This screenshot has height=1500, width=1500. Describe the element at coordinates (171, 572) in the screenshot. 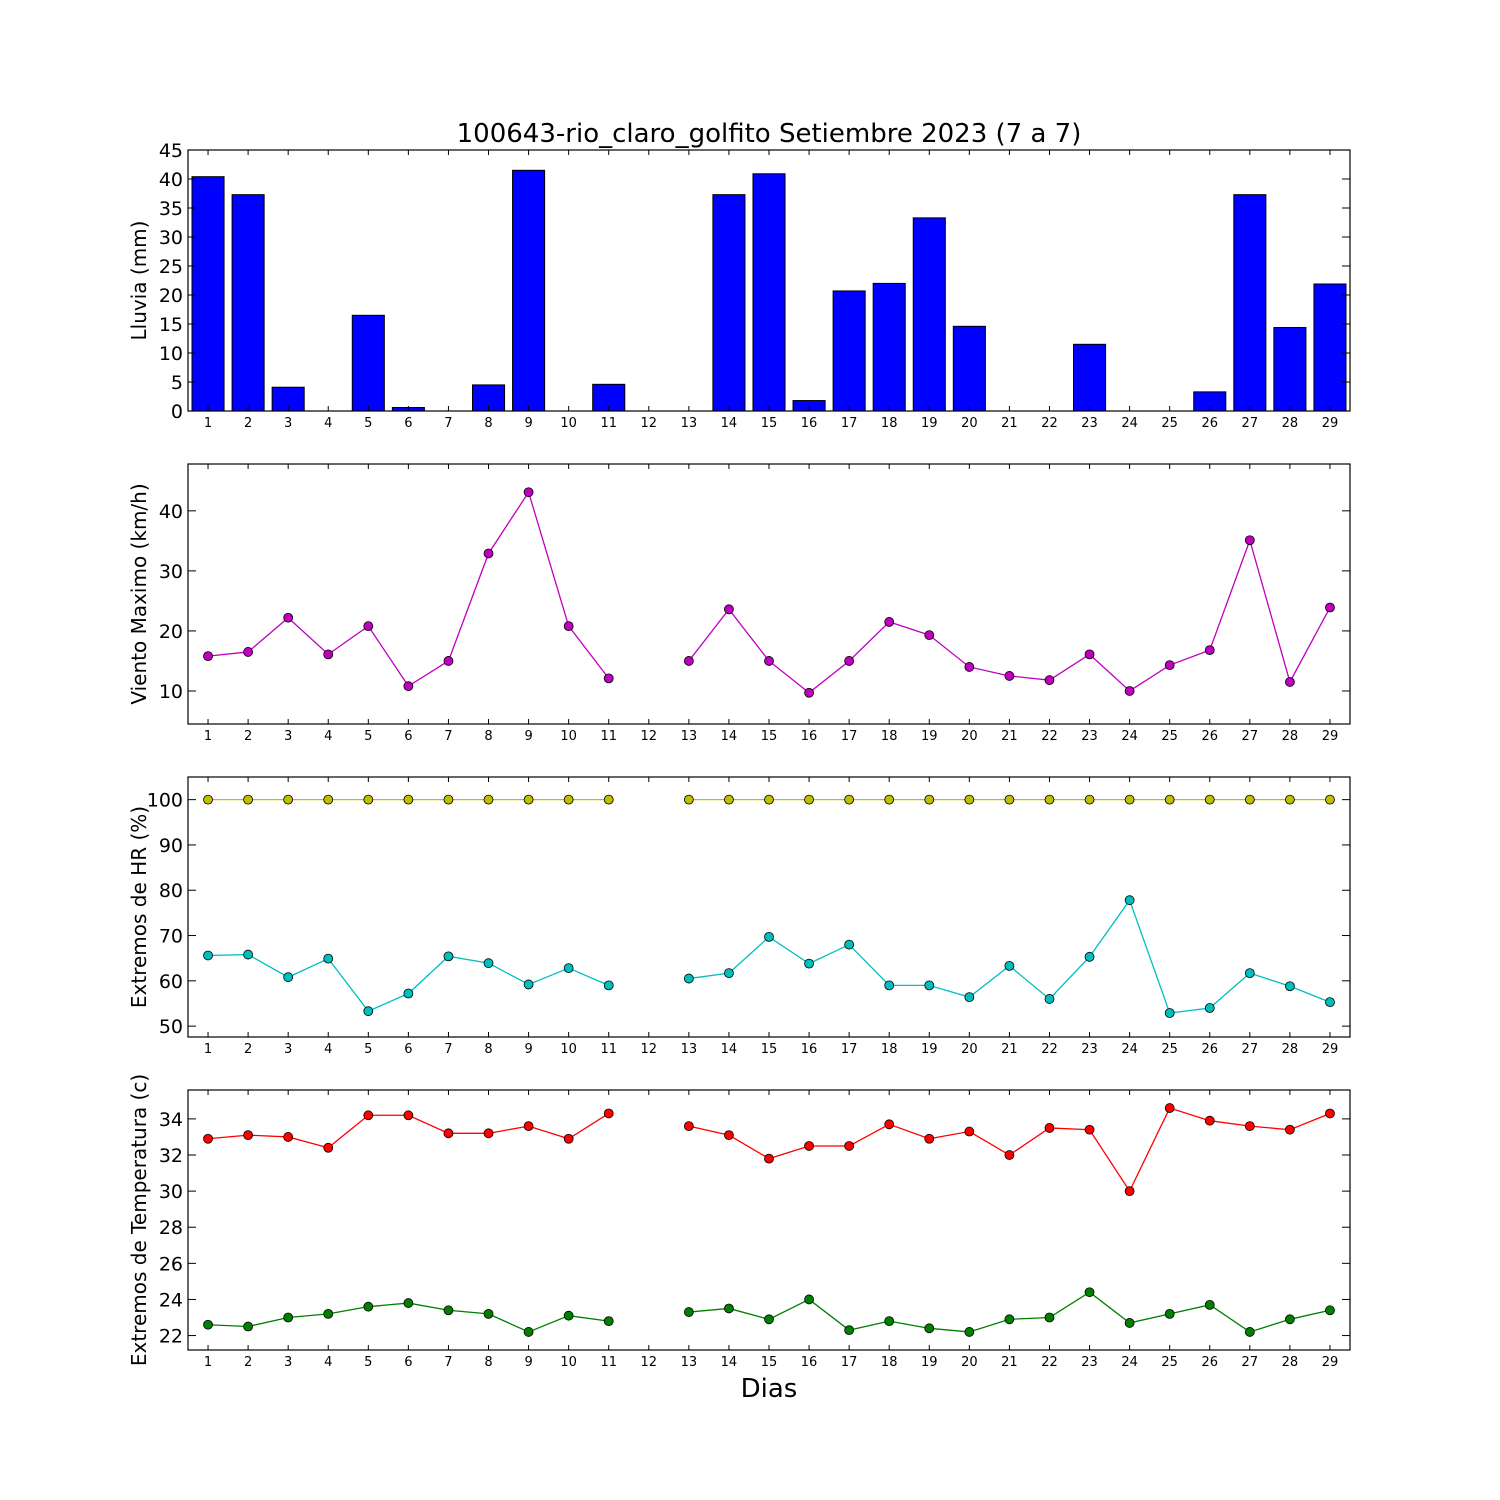

I see `y-tick-label: 30` at that location.